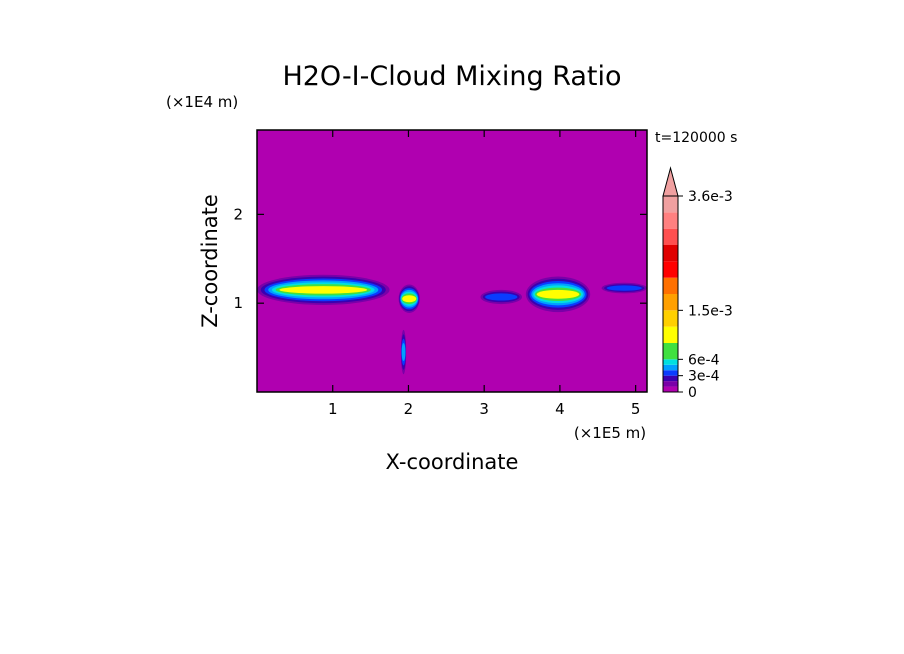 The width and height of the screenshot is (904, 654). I want to click on x-tick-label: 3, so click(484, 409).